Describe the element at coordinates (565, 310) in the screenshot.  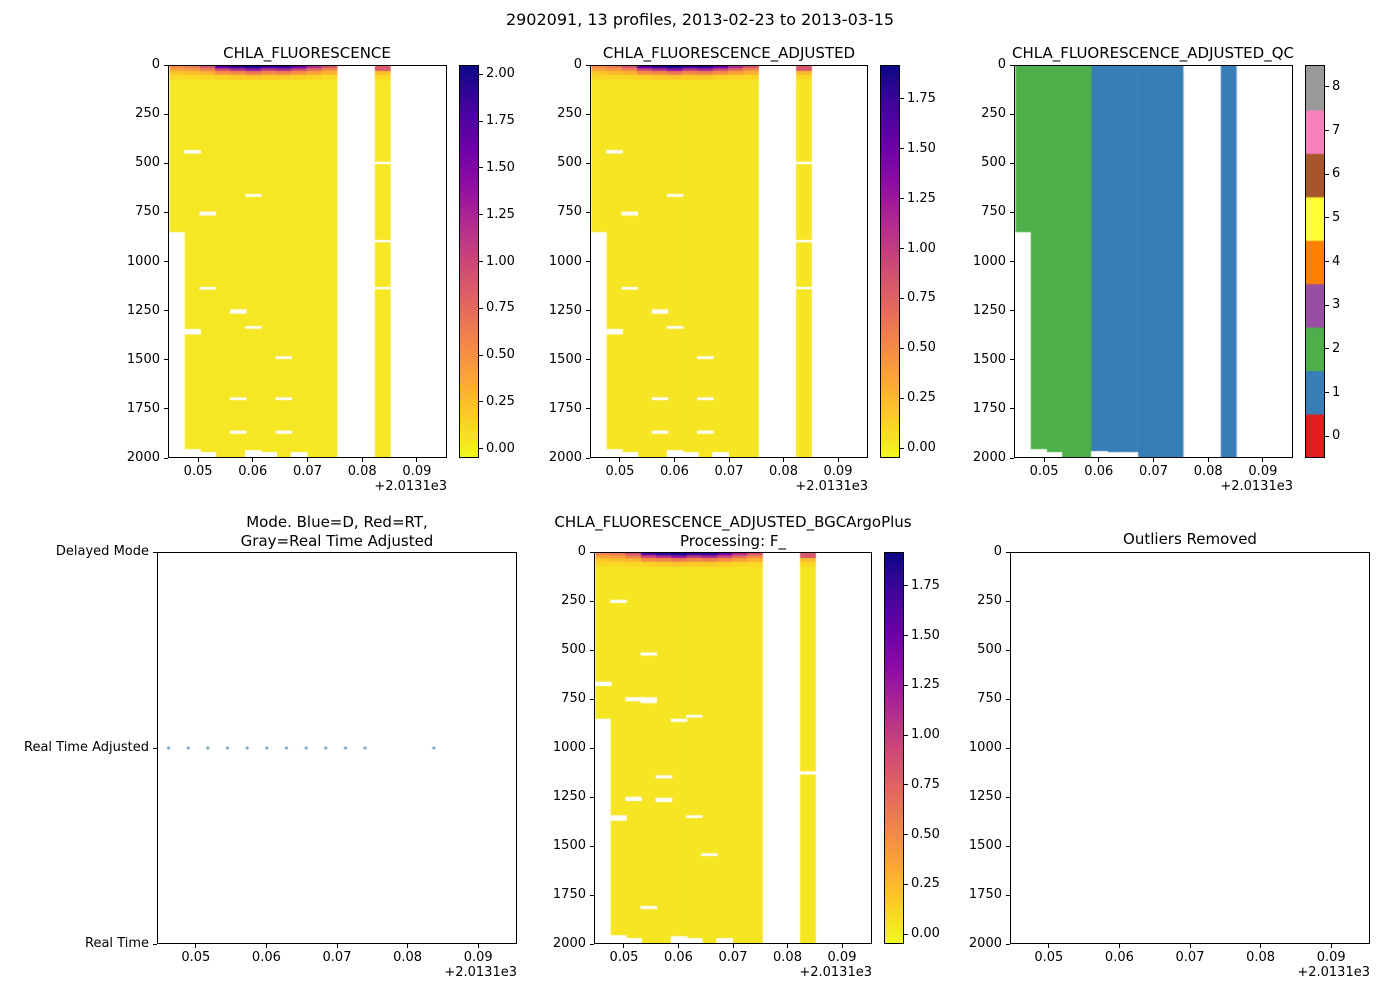
I see `y-tick-label: 1250` at that location.